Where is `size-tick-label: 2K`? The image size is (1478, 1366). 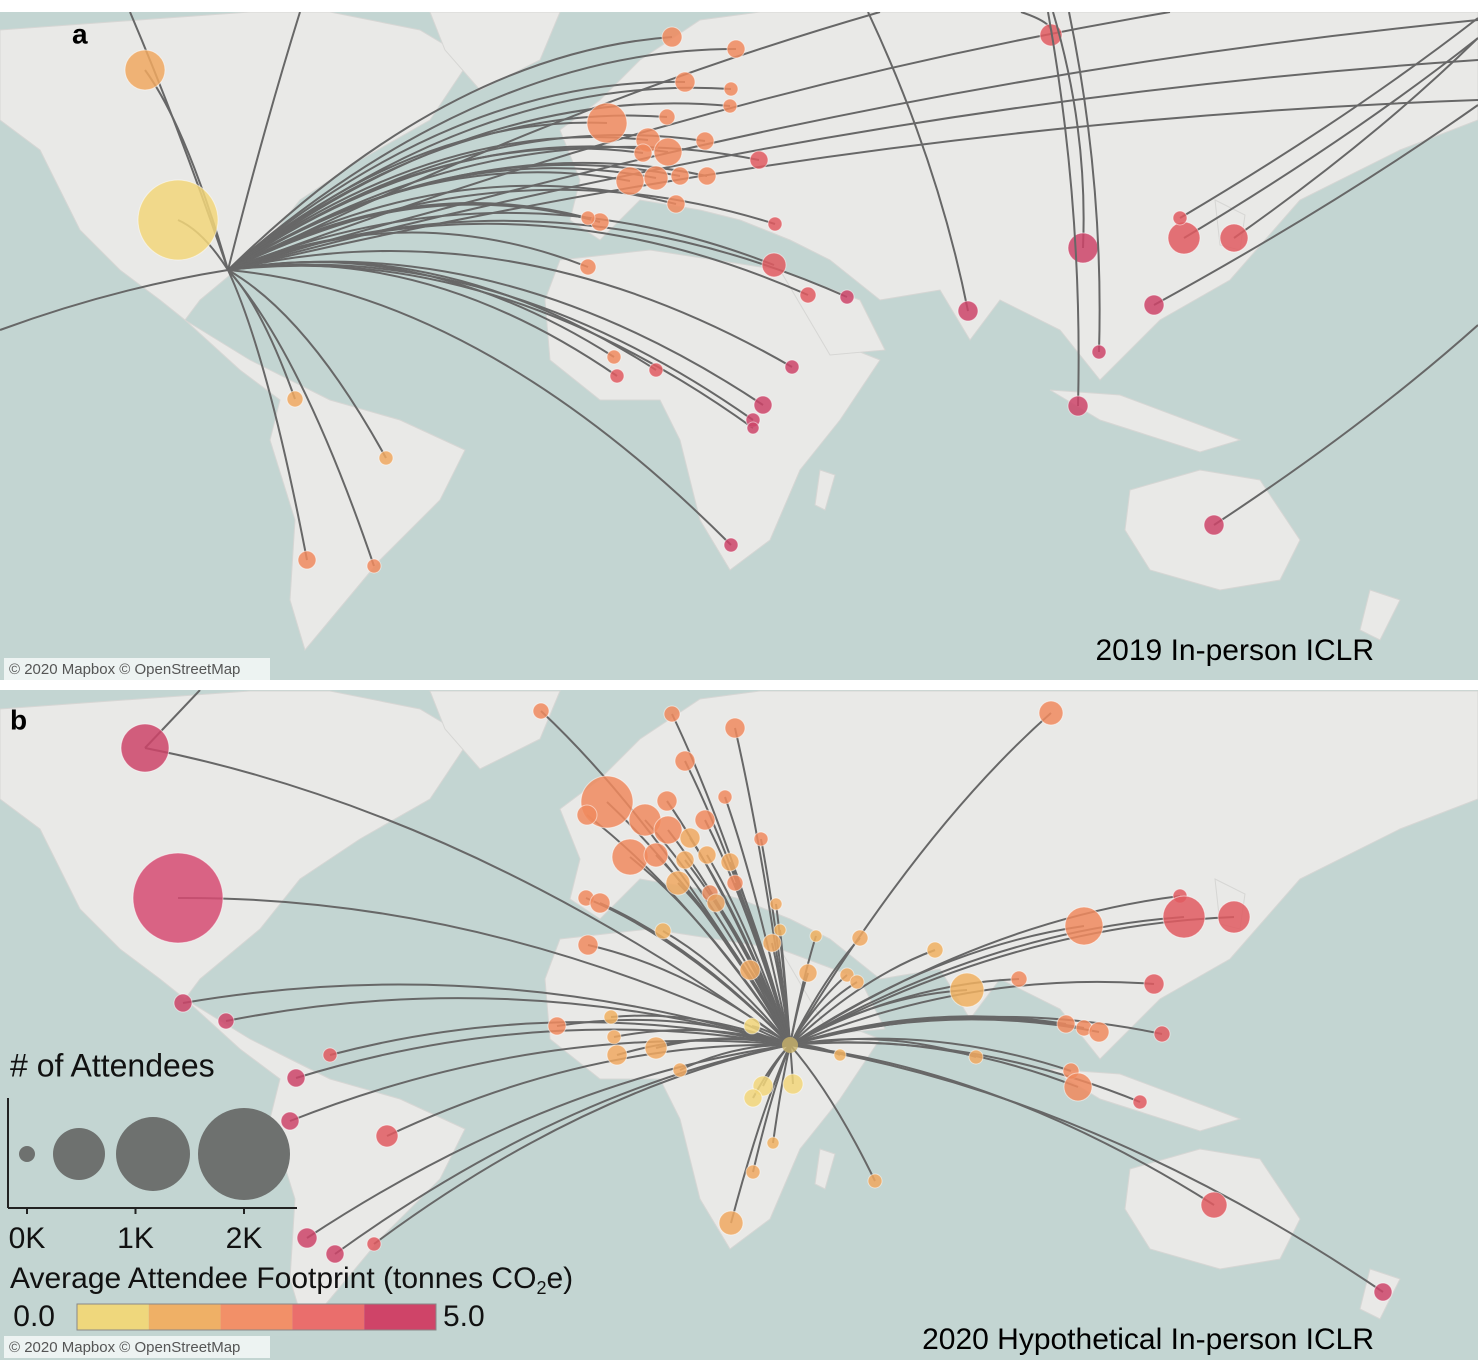
size-tick-label: 2K is located at coordinates (244, 1238).